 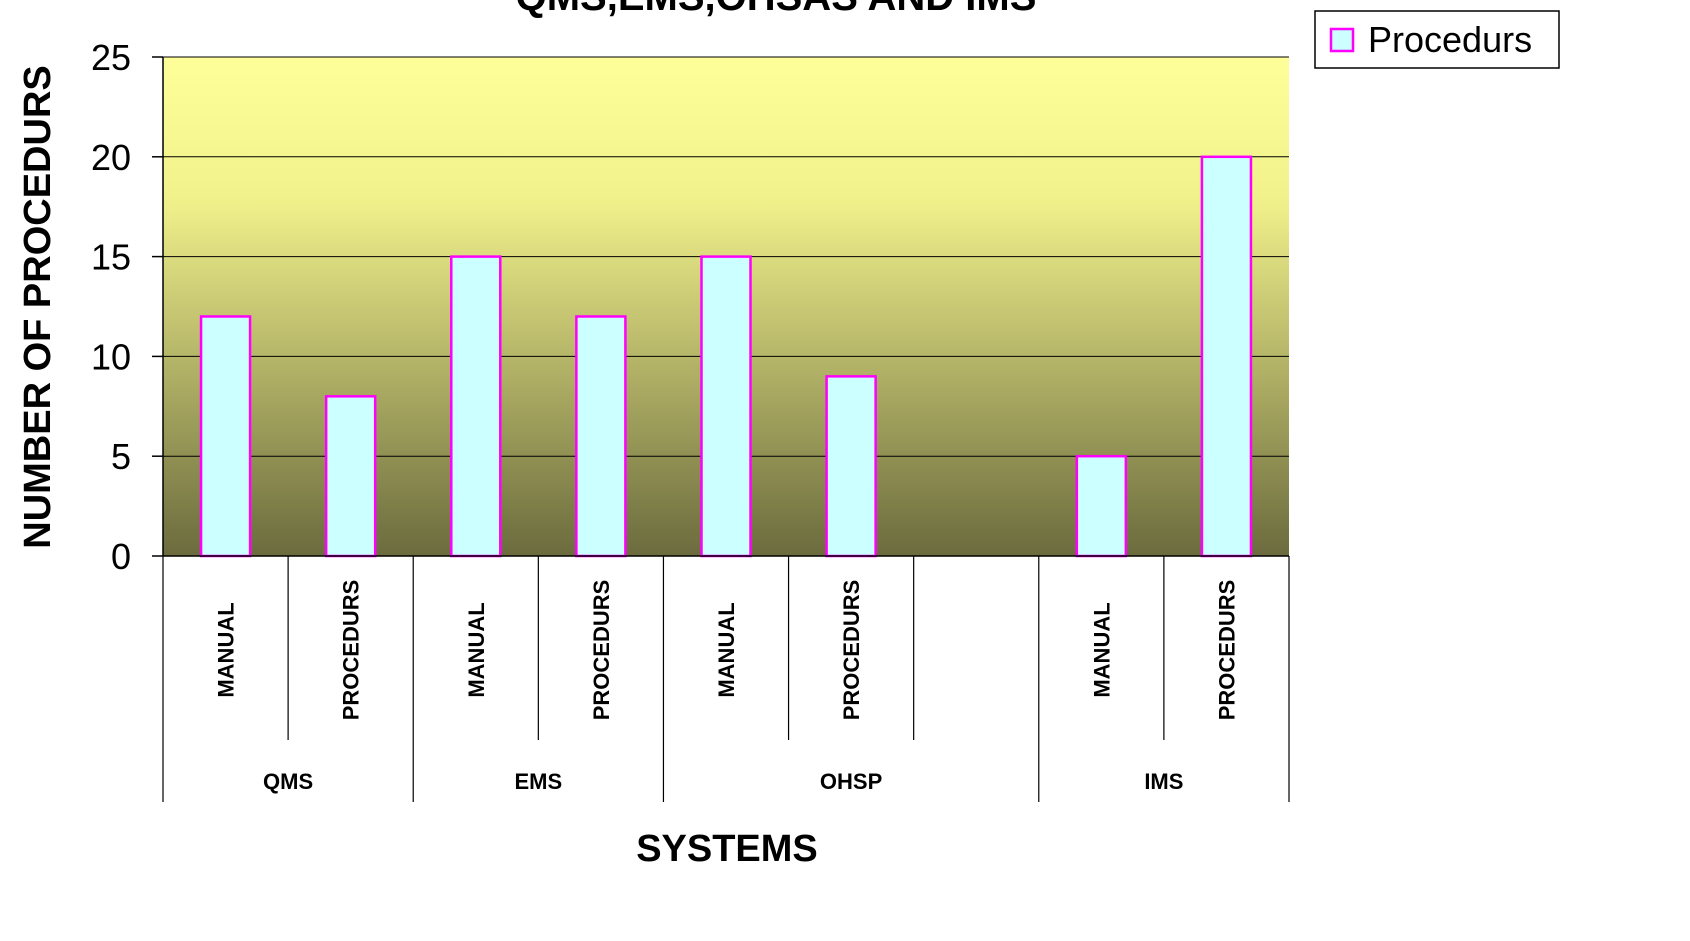 What do you see at coordinates (288, 781) in the screenshot?
I see `x-group-label: QMS` at bounding box center [288, 781].